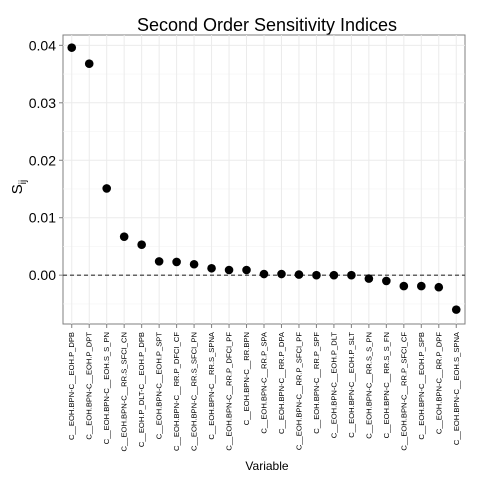 This screenshot has height=480, width=480. I want to click on x-tick-label: C__EOH.BPN-C__RR.P_DFCI_PF, so click(229, 391).